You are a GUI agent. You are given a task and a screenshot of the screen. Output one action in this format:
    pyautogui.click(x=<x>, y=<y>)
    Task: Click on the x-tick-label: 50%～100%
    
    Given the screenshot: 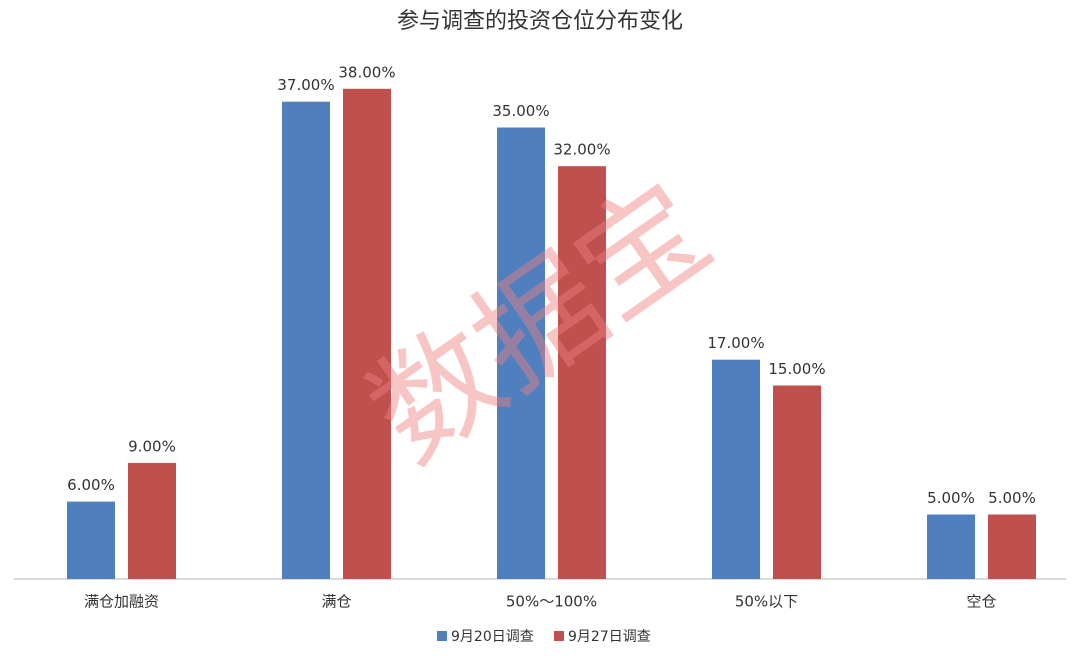 What is the action you would take?
    pyautogui.click(x=551, y=602)
    